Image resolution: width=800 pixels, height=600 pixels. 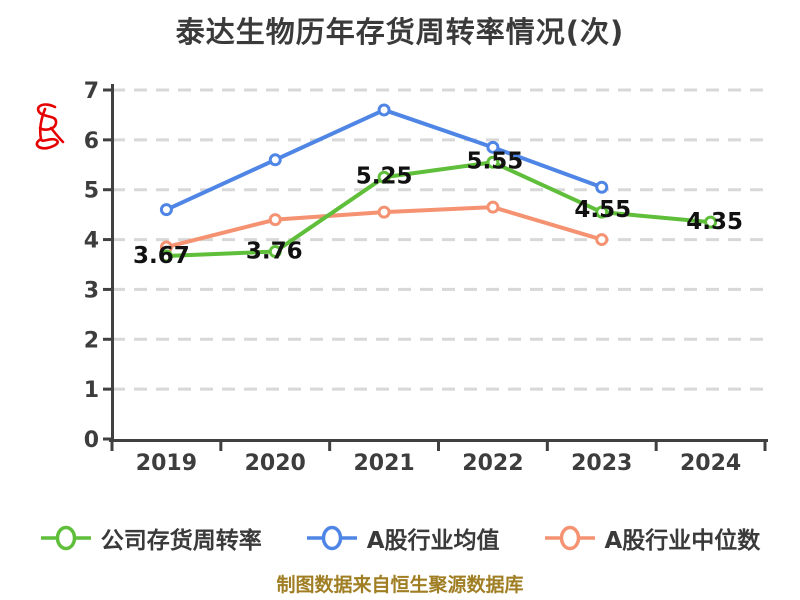 I want to click on y-axis-tick-label: 3, so click(x=91, y=290).